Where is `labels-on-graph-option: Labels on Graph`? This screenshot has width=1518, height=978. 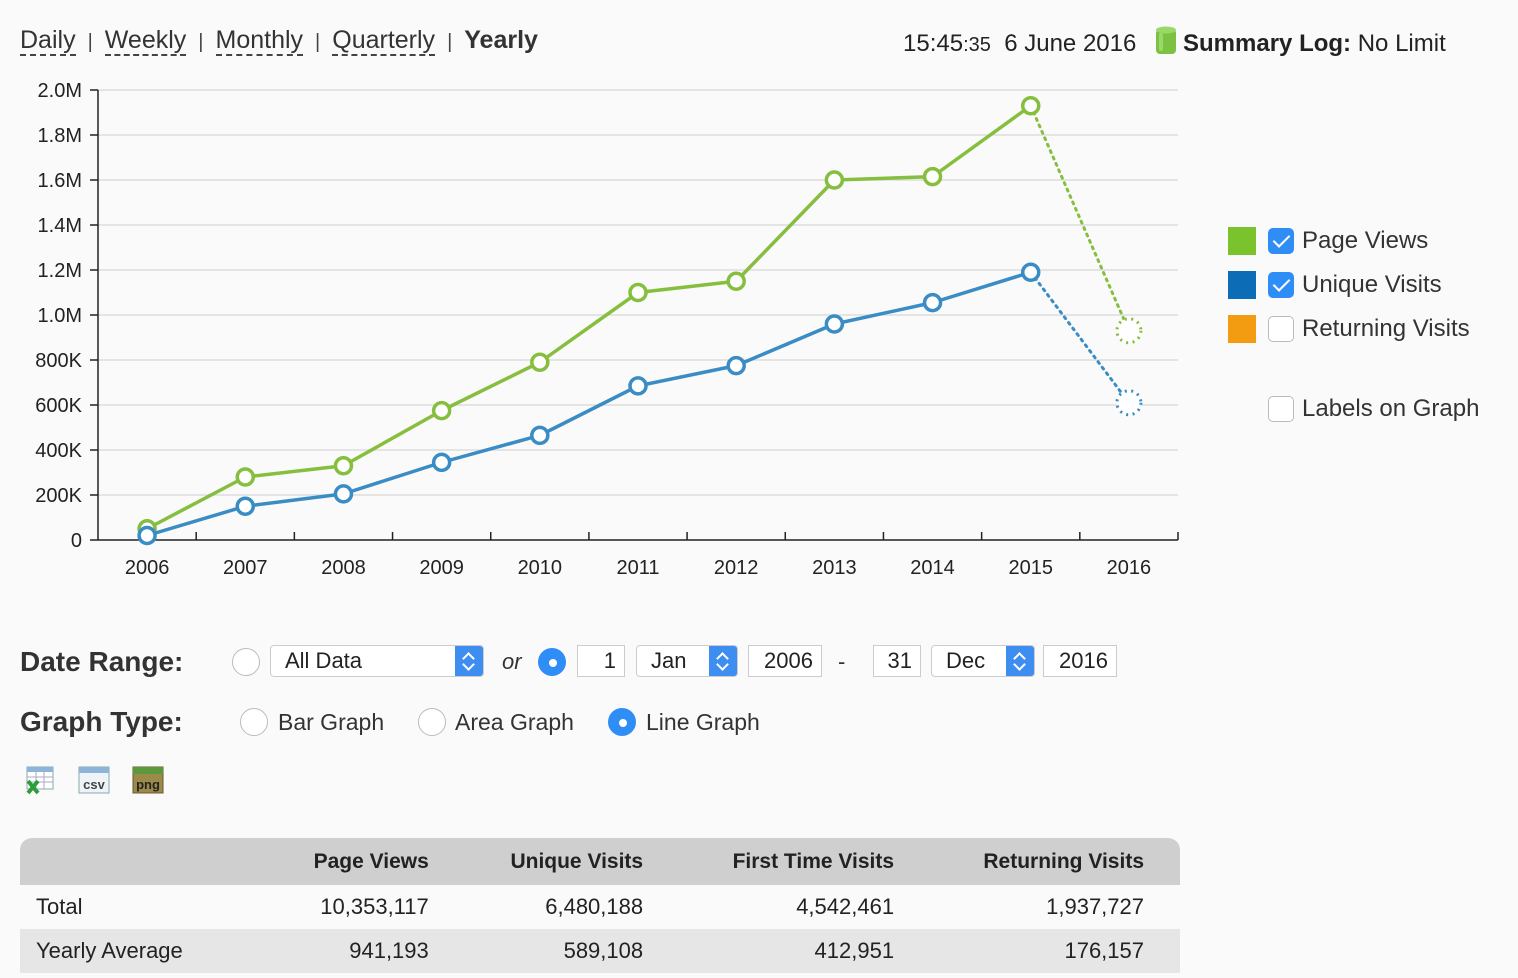
labels-on-graph-option: Labels on Graph is located at coordinates (1373, 409).